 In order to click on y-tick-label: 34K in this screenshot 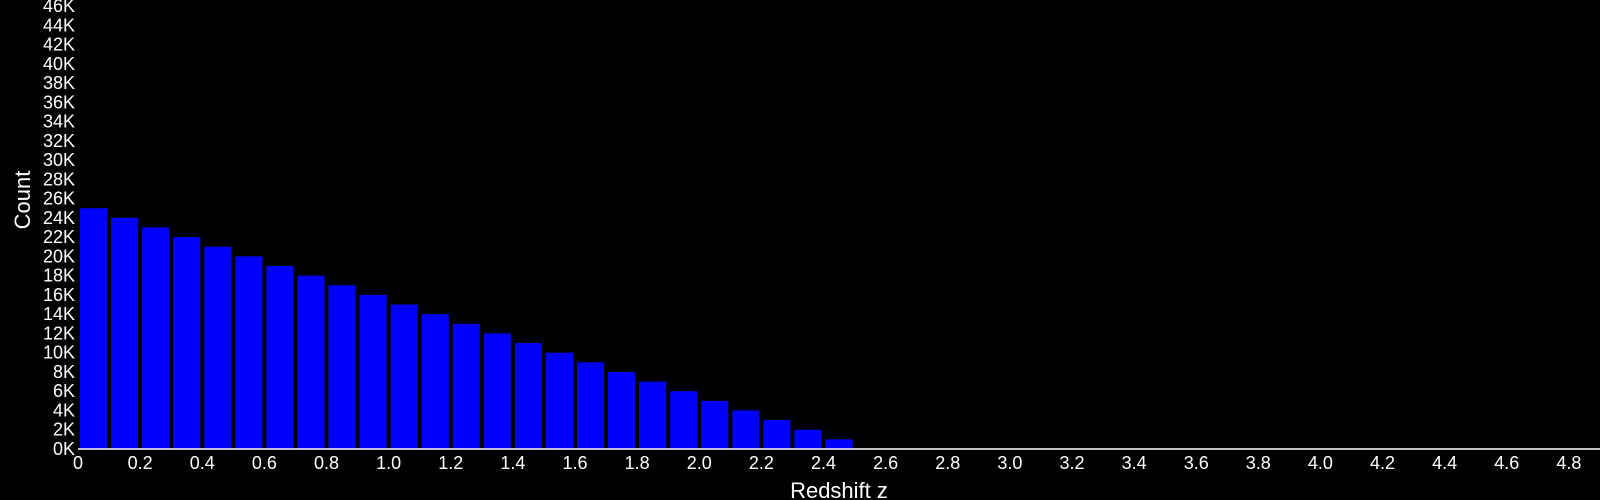, I will do `click(59, 122)`.